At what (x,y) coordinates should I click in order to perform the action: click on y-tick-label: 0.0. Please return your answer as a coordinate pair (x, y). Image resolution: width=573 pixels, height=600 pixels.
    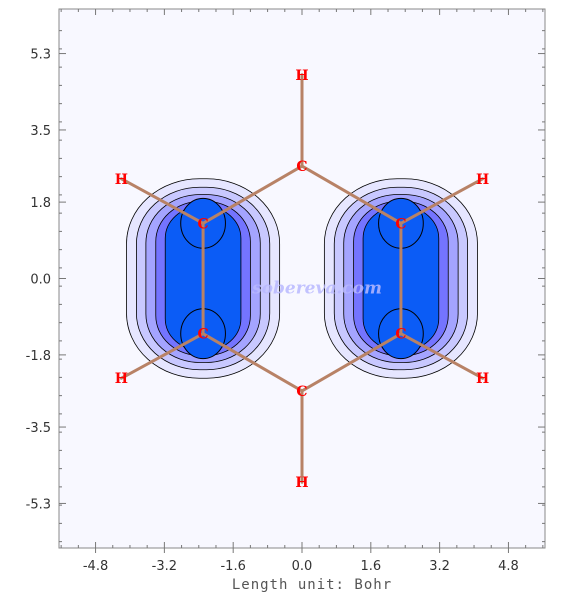
    Looking at the image, I should click on (40, 280).